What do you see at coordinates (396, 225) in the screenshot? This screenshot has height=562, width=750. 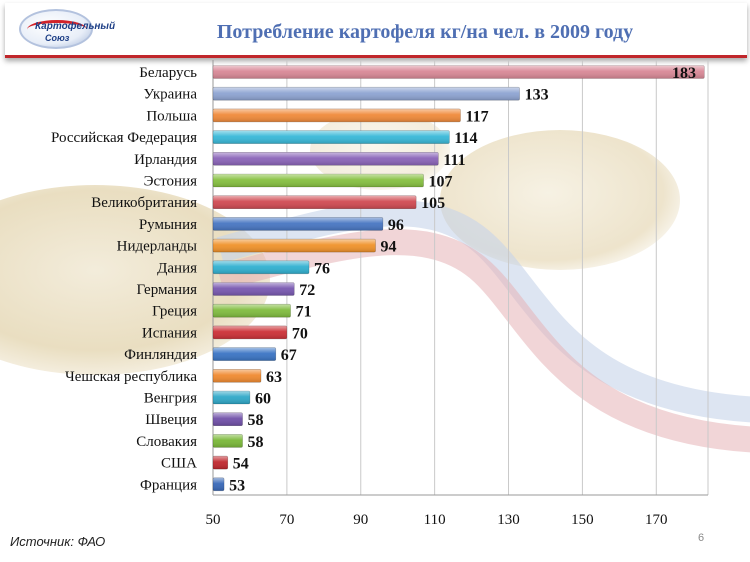 I see `value-label: 96` at bounding box center [396, 225].